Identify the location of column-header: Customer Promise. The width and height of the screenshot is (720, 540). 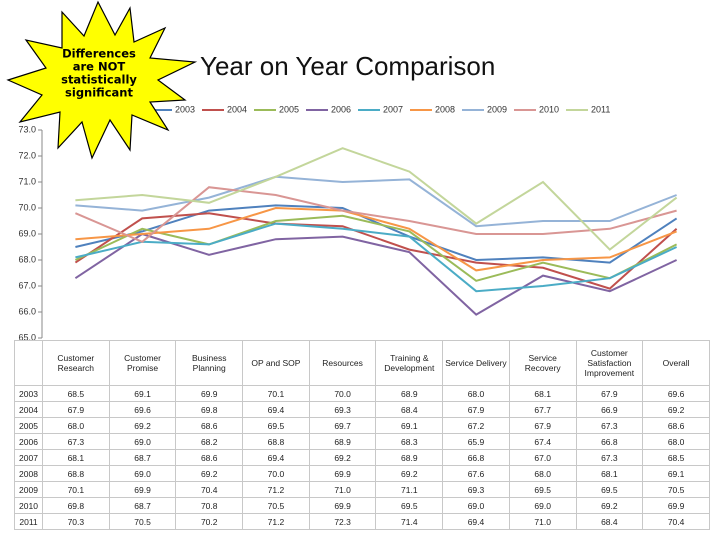
(142, 363).